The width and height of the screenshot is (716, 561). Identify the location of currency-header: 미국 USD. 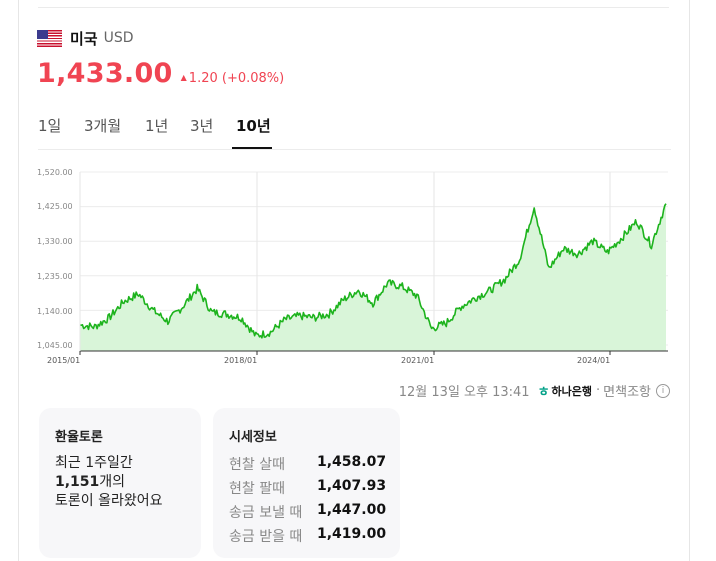
(85, 38).